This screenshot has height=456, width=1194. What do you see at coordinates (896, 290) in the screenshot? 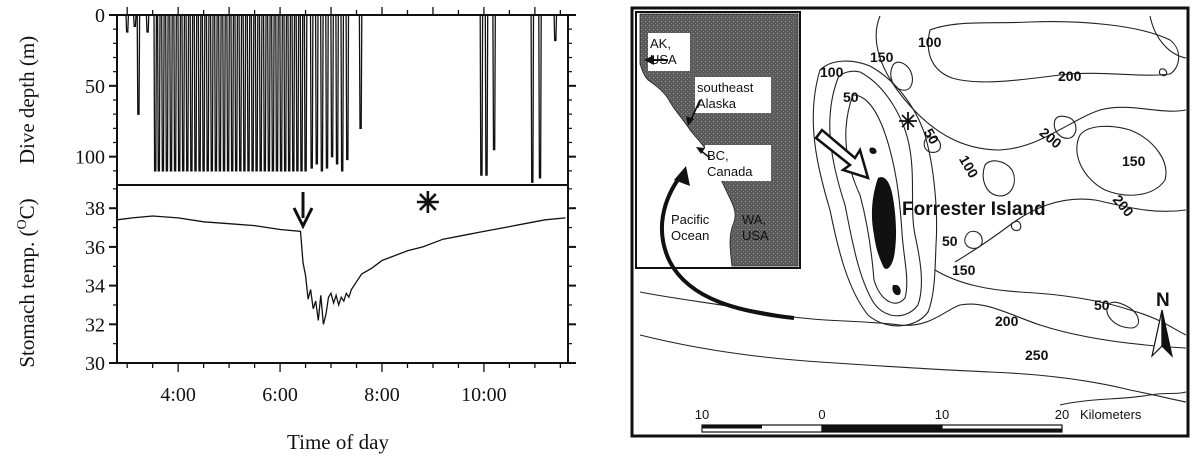
I see `forrester-island-islet` at bounding box center [896, 290].